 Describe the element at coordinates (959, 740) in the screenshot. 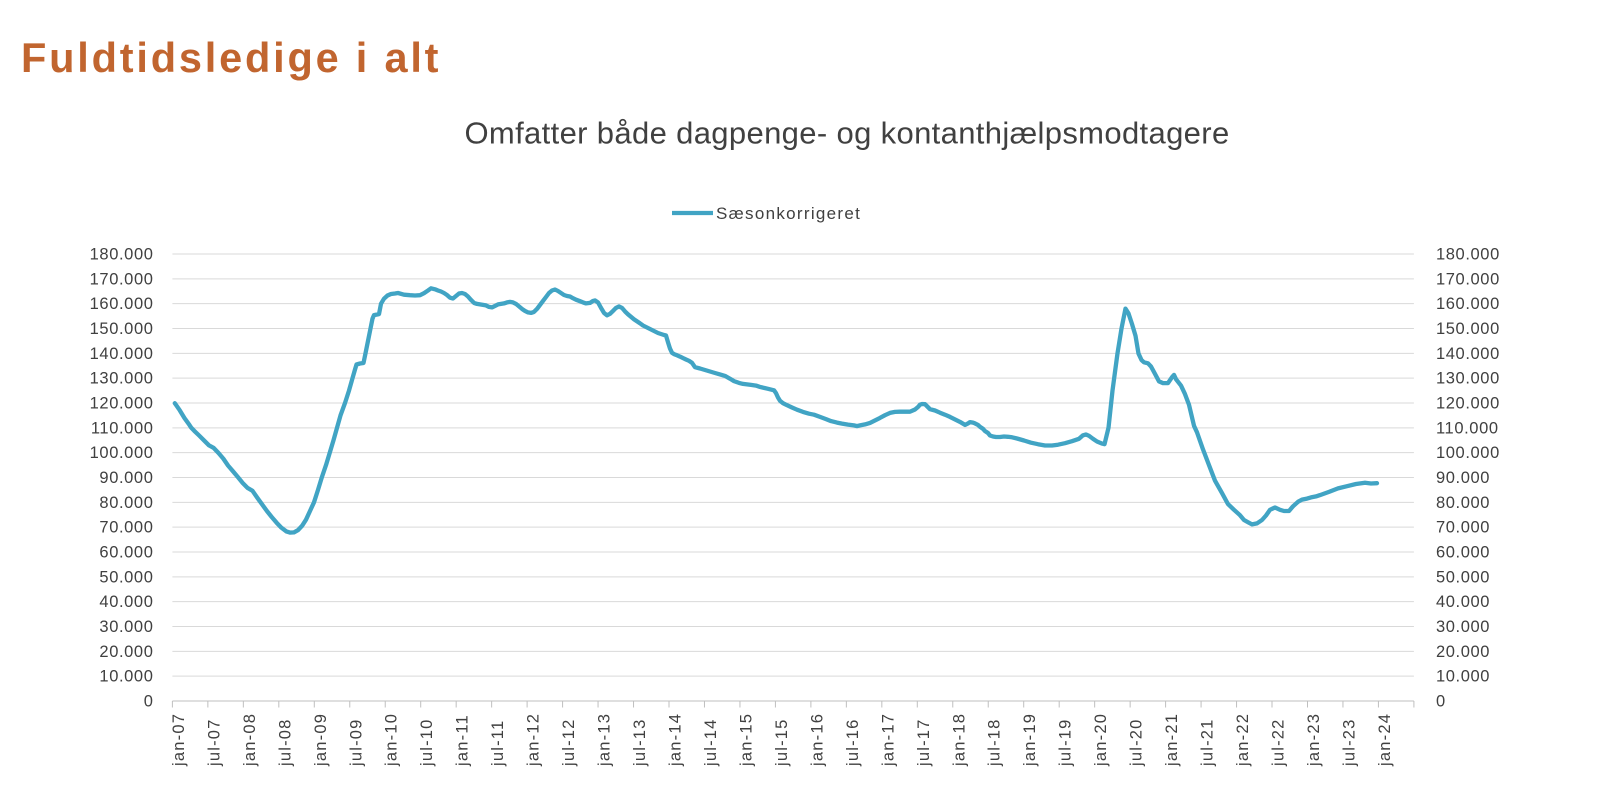

I see `svg-text: jan-18` at that location.